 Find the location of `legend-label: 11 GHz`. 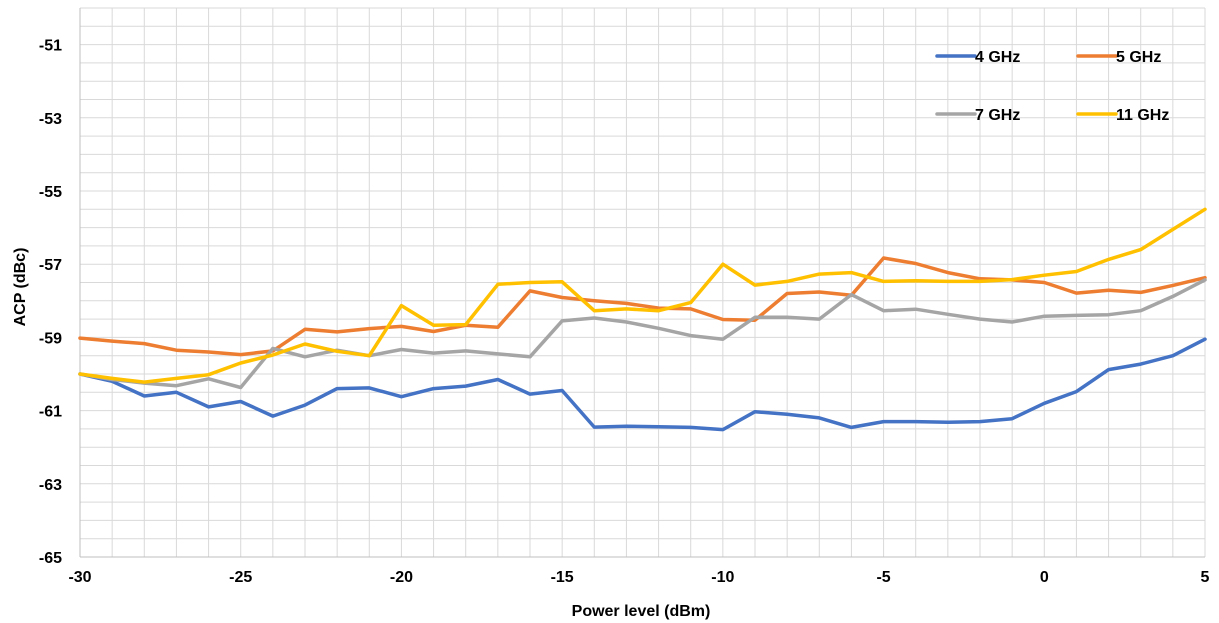

legend-label: 11 GHz is located at coordinates (1142, 115).